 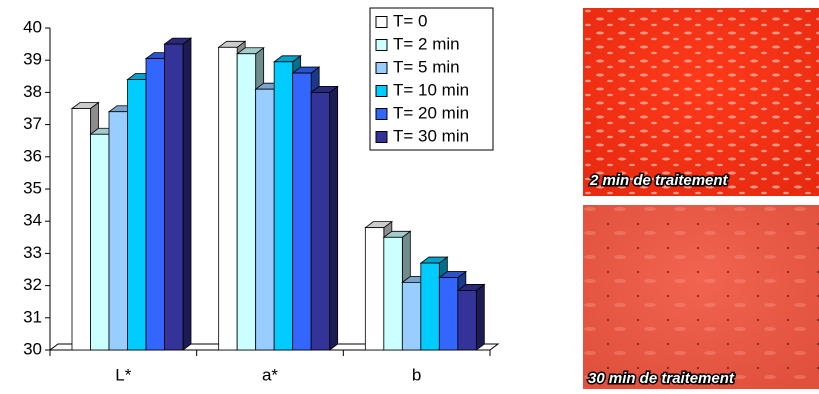 I want to click on y-tick-label: 34, so click(x=32, y=220).